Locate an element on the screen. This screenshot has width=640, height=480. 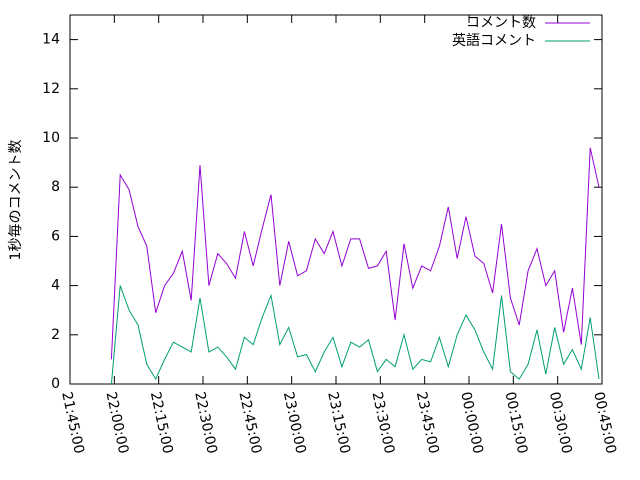
y-tick-label: 12 is located at coordinates (51, 89).